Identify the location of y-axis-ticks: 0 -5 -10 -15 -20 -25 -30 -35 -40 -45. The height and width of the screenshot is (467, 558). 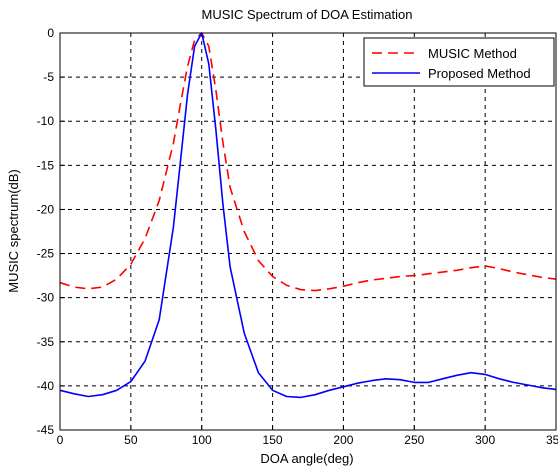
(51, 231).